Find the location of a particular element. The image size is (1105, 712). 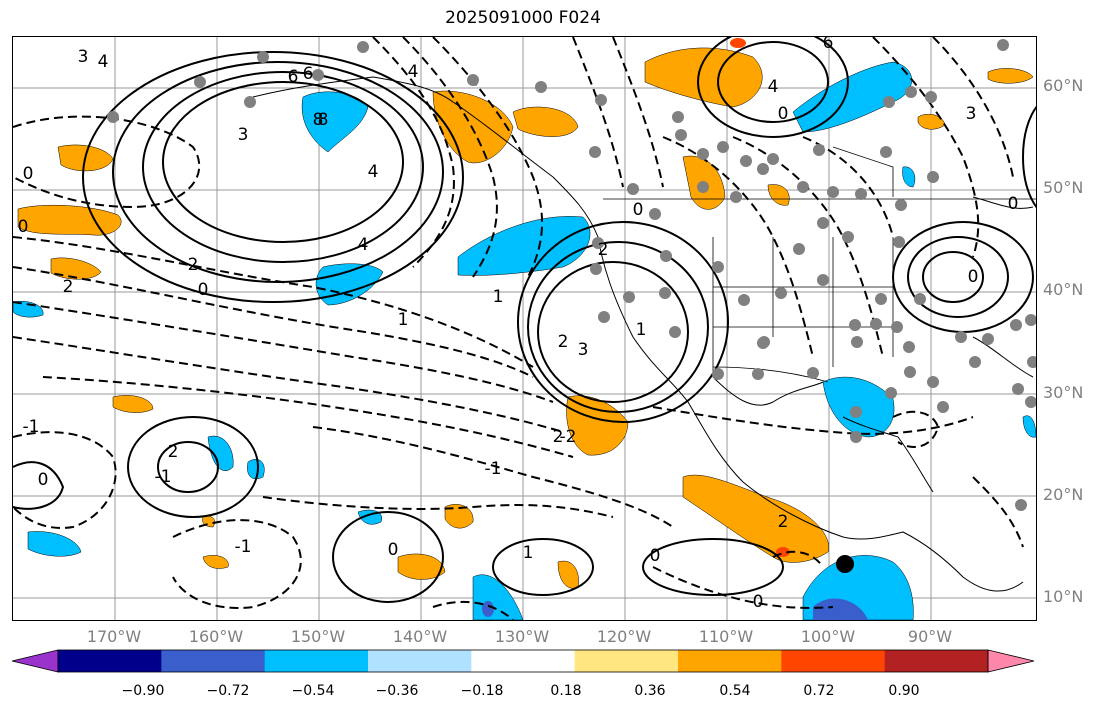

colorbar-frame is located at coordinates (523, 661).